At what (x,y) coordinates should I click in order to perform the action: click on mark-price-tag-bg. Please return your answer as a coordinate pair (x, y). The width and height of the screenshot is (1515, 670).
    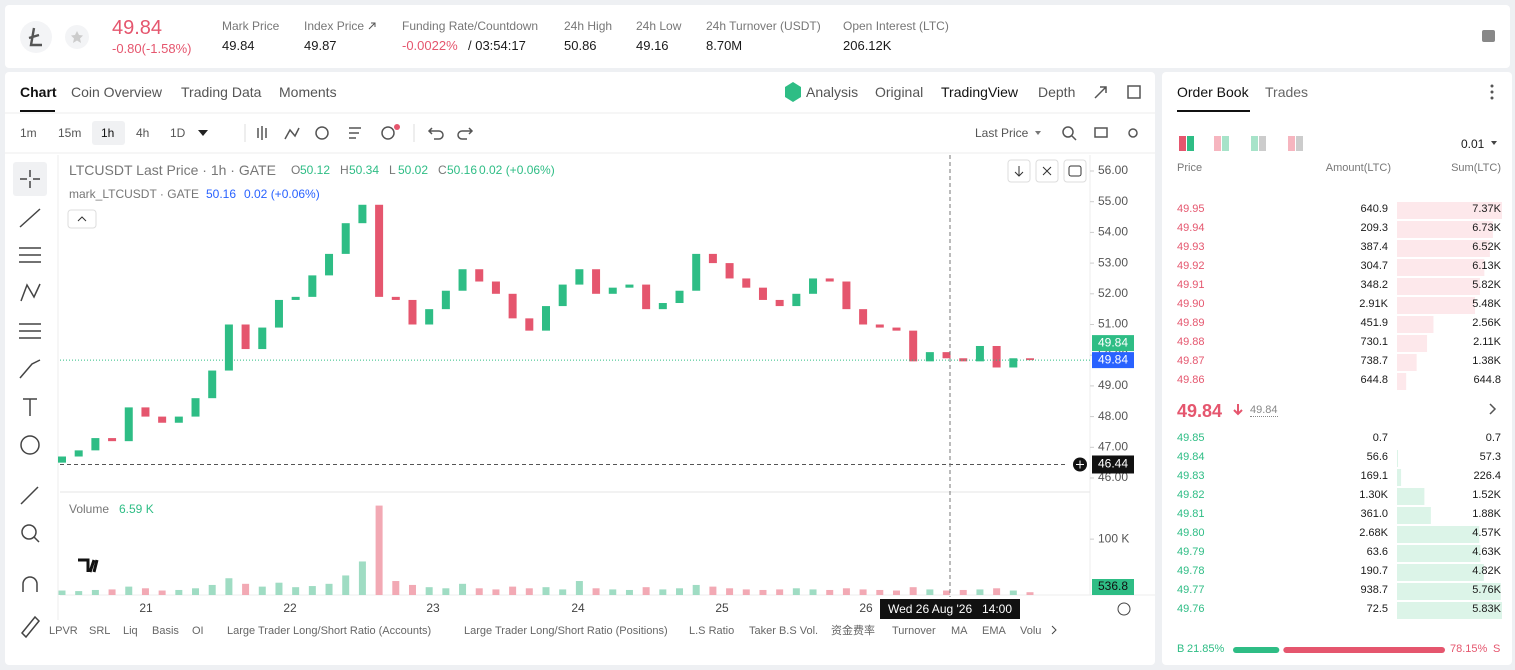
    Looking at the image, I should click on (1113, 360).